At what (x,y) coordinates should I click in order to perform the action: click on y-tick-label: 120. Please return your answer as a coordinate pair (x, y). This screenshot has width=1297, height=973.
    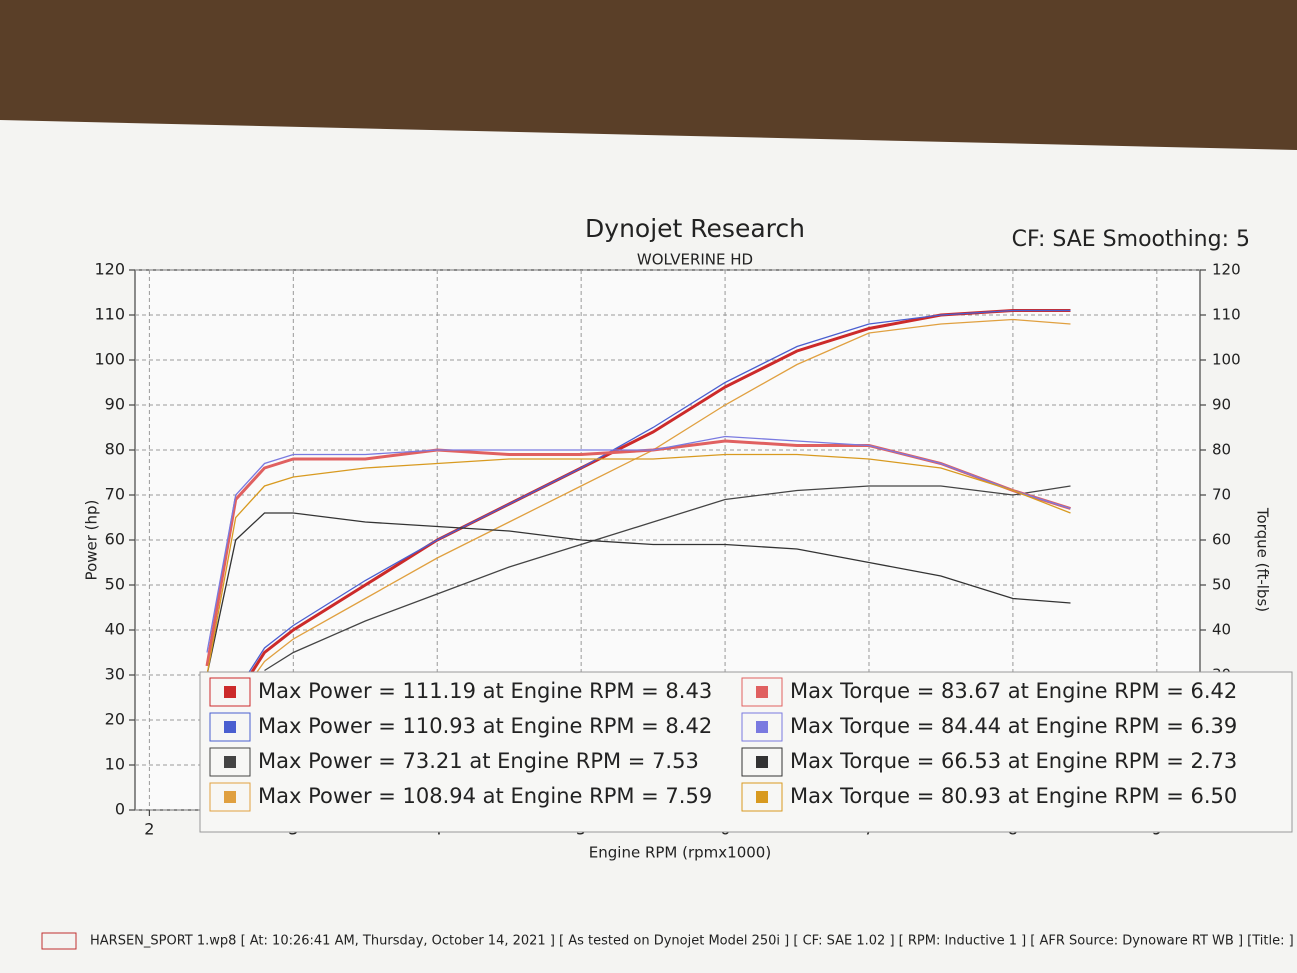
    Looking at the image, I should click on (109, 269).